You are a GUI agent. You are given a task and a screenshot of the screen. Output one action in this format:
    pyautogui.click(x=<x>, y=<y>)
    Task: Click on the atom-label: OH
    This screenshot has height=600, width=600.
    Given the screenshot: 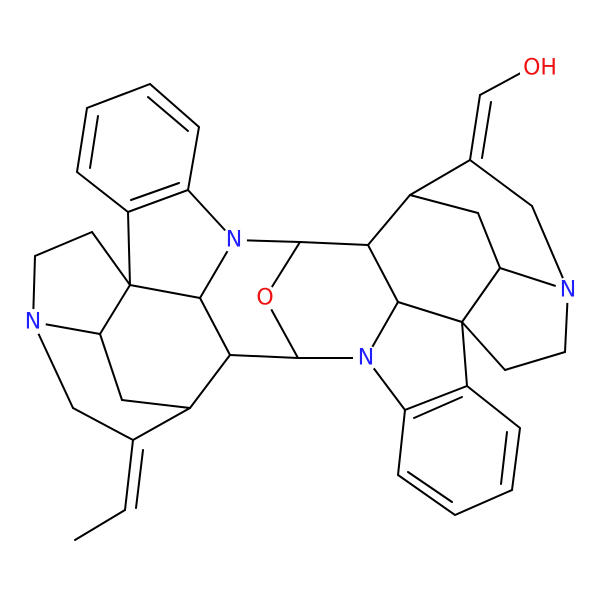 What is the action you would take?
    pyautogui.click(x=540, y=68)
    